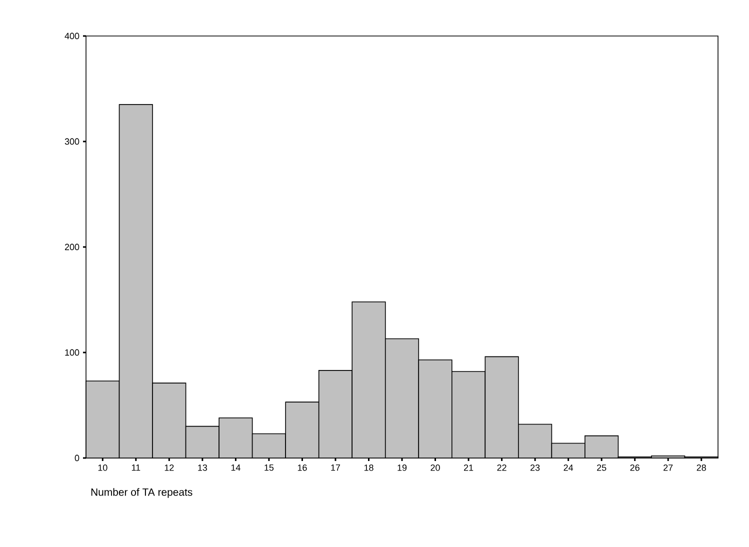  What do you see at coordinates (402, 467) in the screenshot?
I see `x-tick-label: 19` at bounding box center [402, 467].